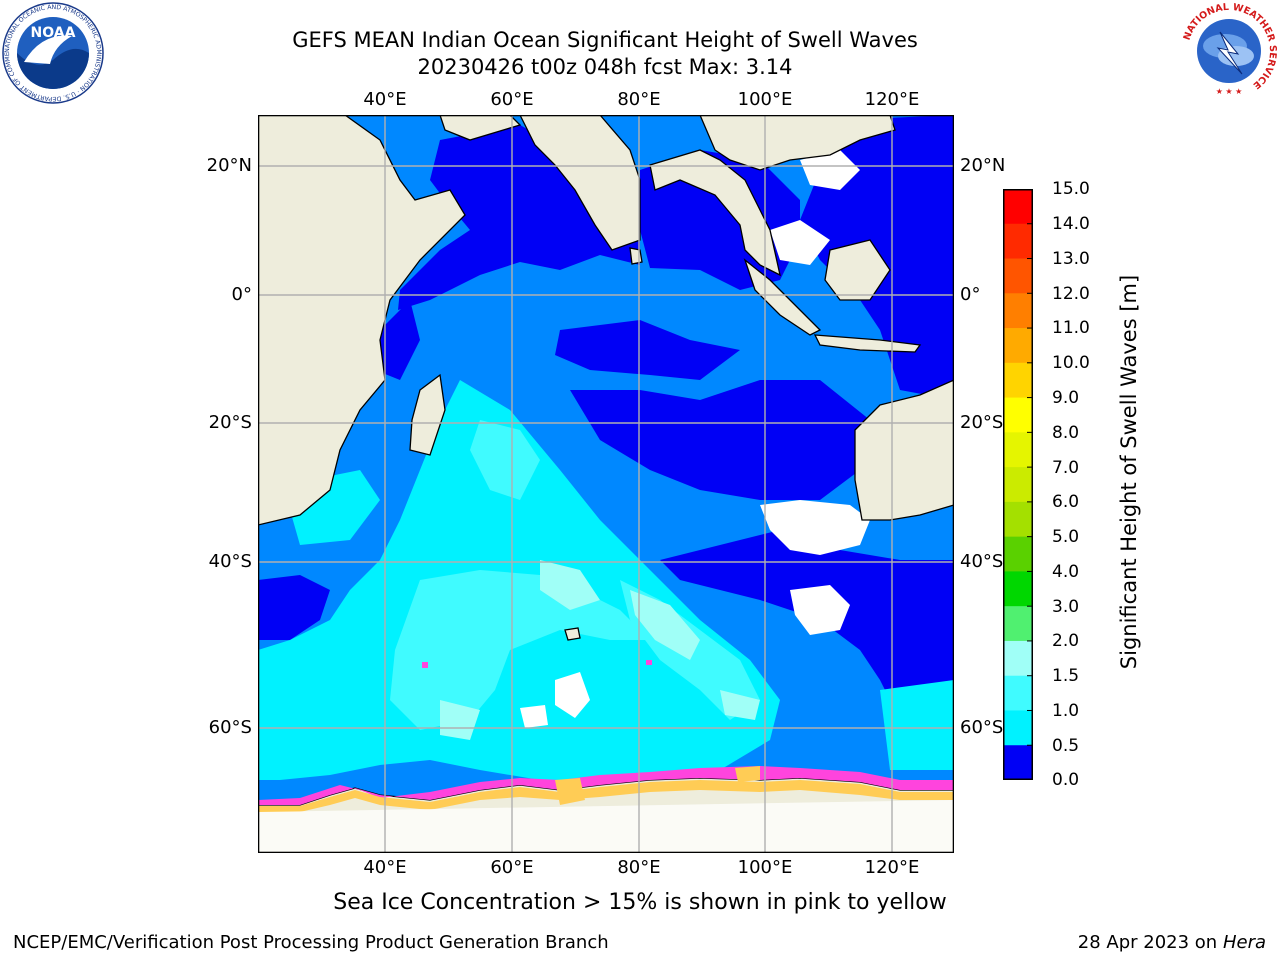 The image size is (1280, 960). I want to click on colorbar-tick-label: 5.0, so click(1066, 537).